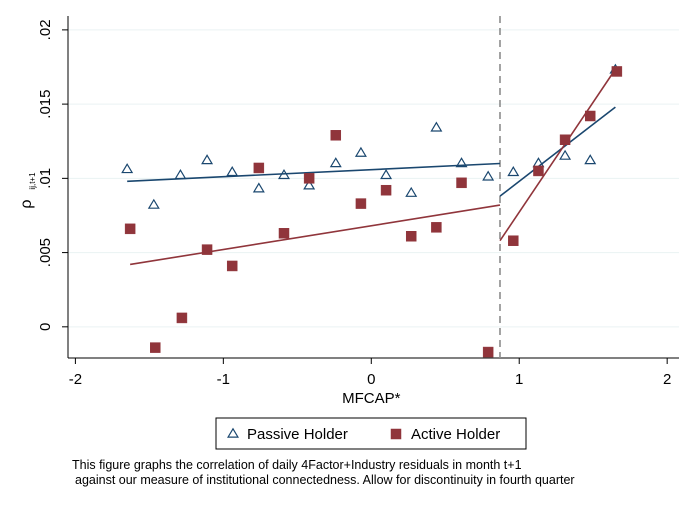  What do you see at coordinates (519, 379) in the screenshot?
I see `x-tick-label: 1` at bounding box center [519, 379].